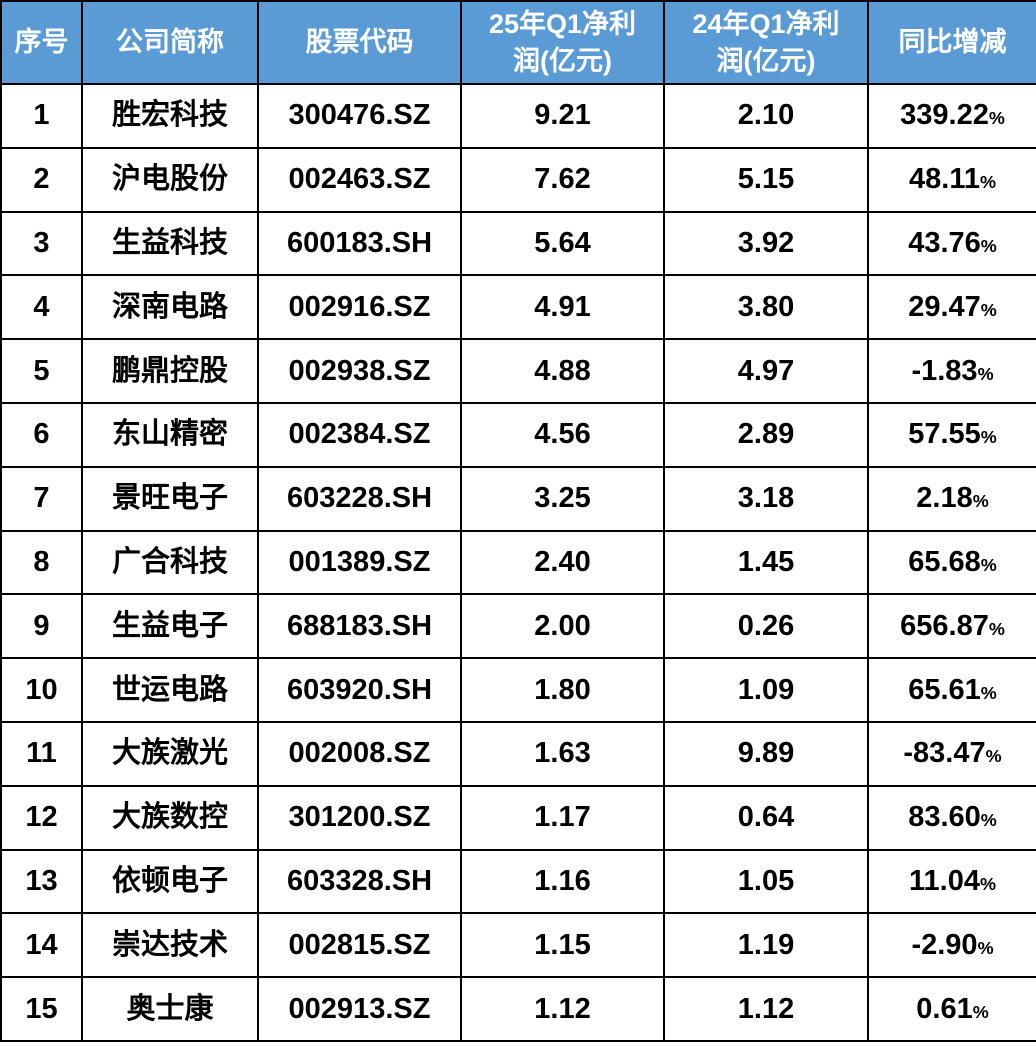 The height and width of the screenshot is (1042, 1036). Describe the element at coordinates (951, 562) in the screenshot. I see `cell-yoy-change: 65.68%` at that location.